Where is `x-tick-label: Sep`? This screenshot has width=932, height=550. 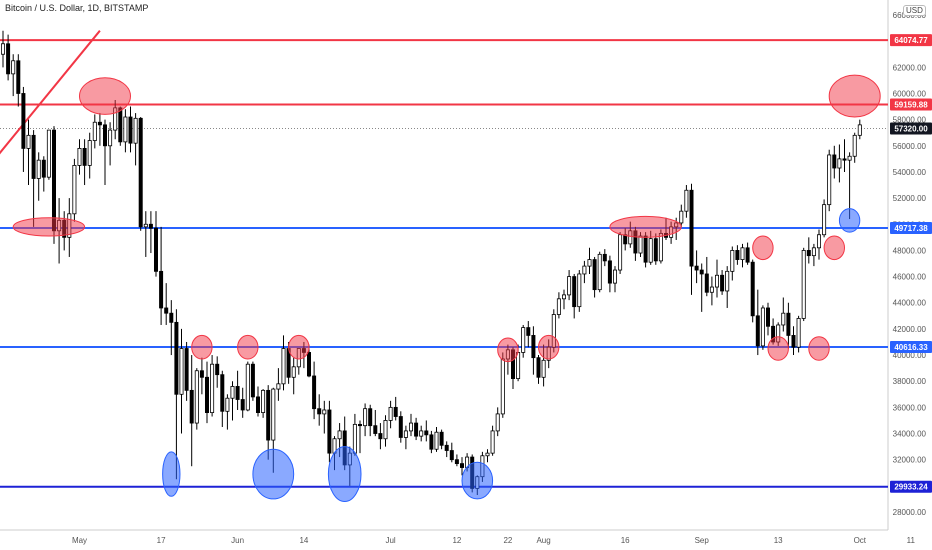 x-tick-label: Sep is located at coordinates (702, 540).